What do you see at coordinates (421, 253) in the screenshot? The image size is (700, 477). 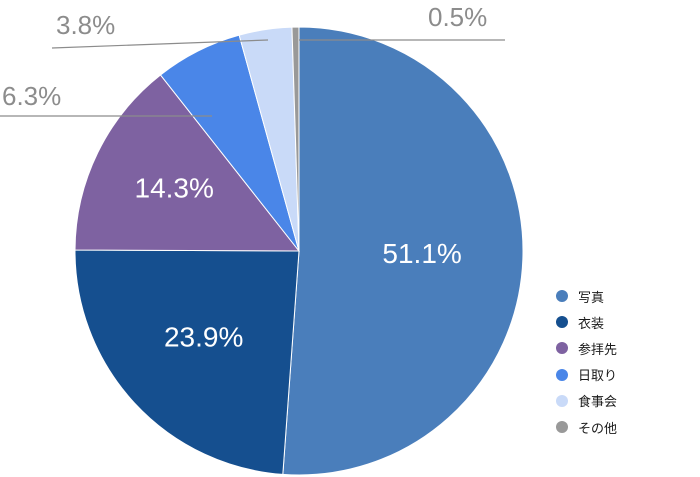 I see `data-label-photo: 51.1%` at bounding box center [421, 253].